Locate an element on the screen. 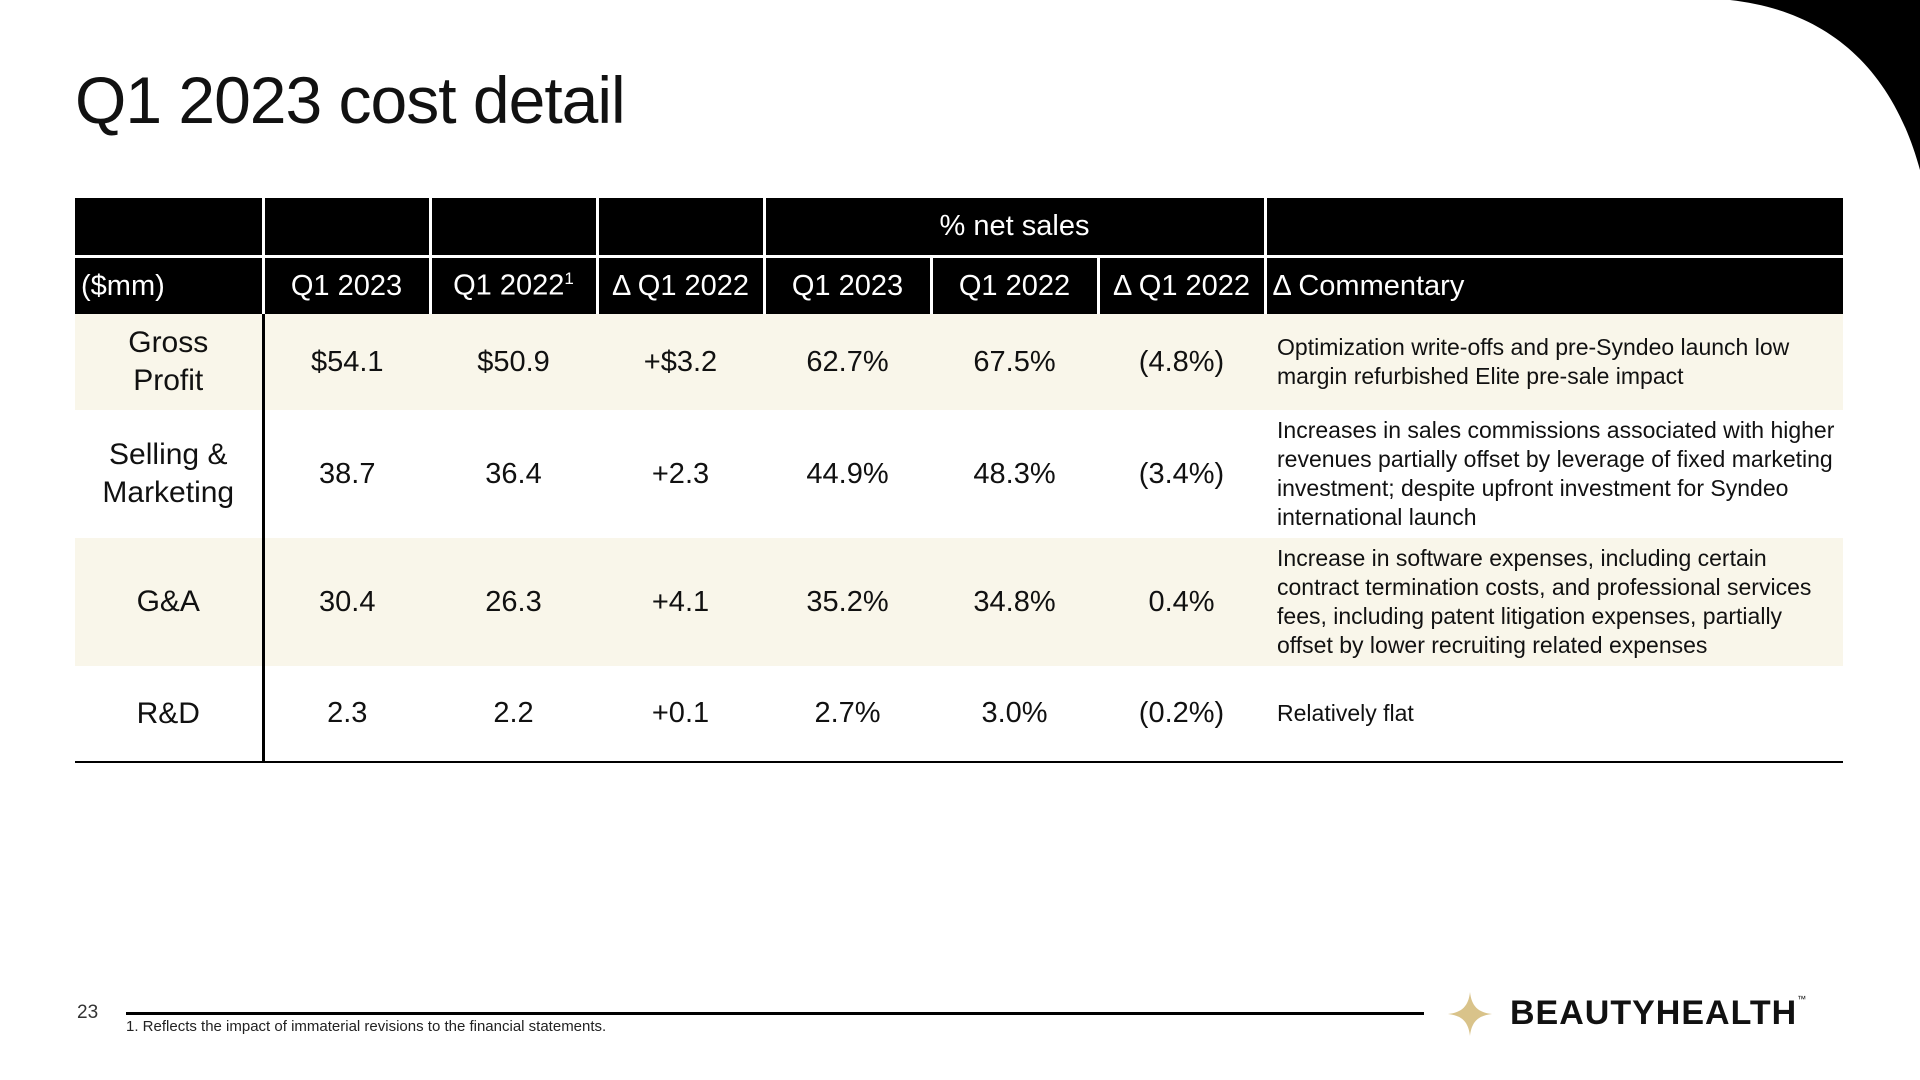  cell-pct-delta: (0.2%) is located at coordinates (1182, 714).